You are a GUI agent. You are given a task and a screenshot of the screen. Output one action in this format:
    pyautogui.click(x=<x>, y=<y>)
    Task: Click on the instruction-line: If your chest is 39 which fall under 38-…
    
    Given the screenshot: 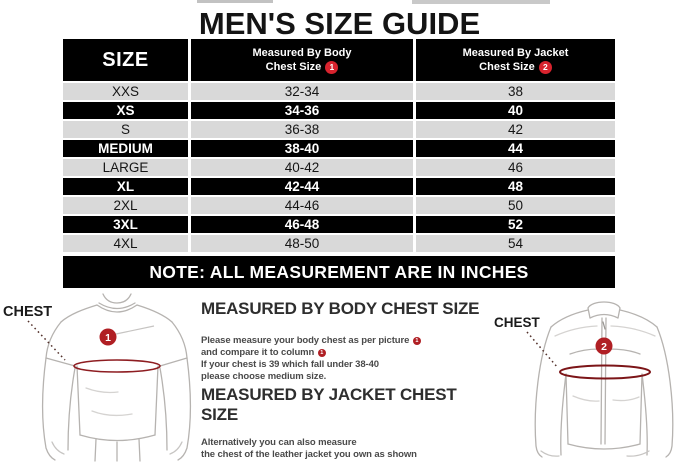 What is the action you would take?
    pyautogui.click(x=349, y=365)
    